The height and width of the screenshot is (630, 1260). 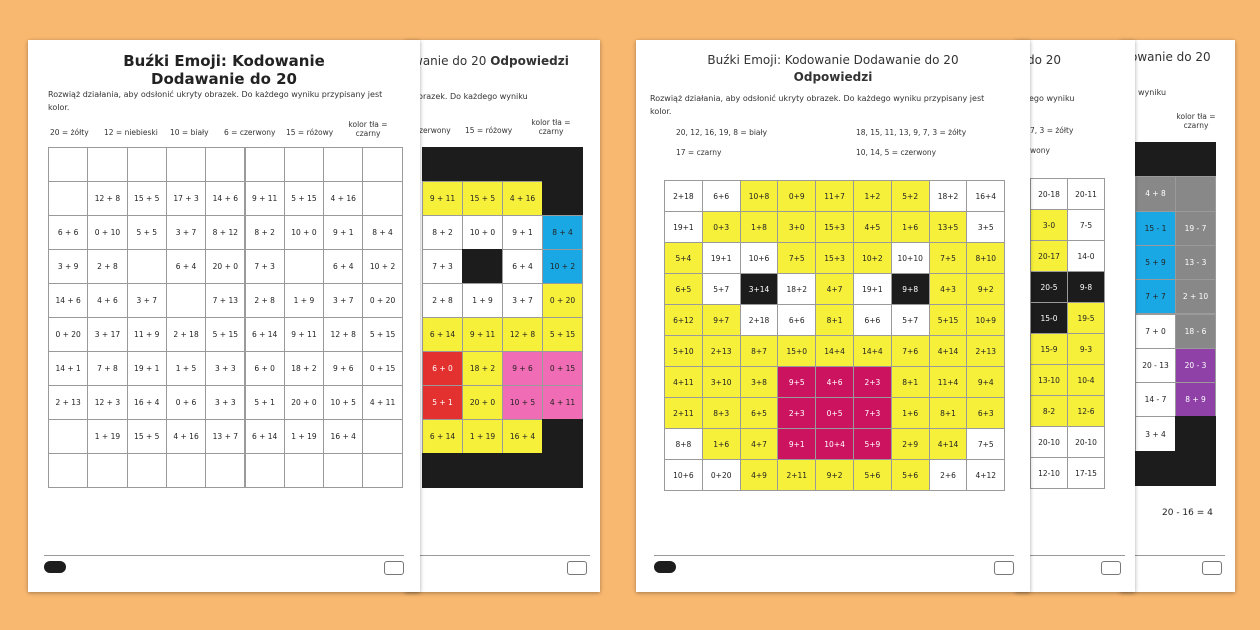 What do you see at coordinates (797, 475) in the screenshot?
I see `grid-cell: 2+11` at bounding box center [797, 475].